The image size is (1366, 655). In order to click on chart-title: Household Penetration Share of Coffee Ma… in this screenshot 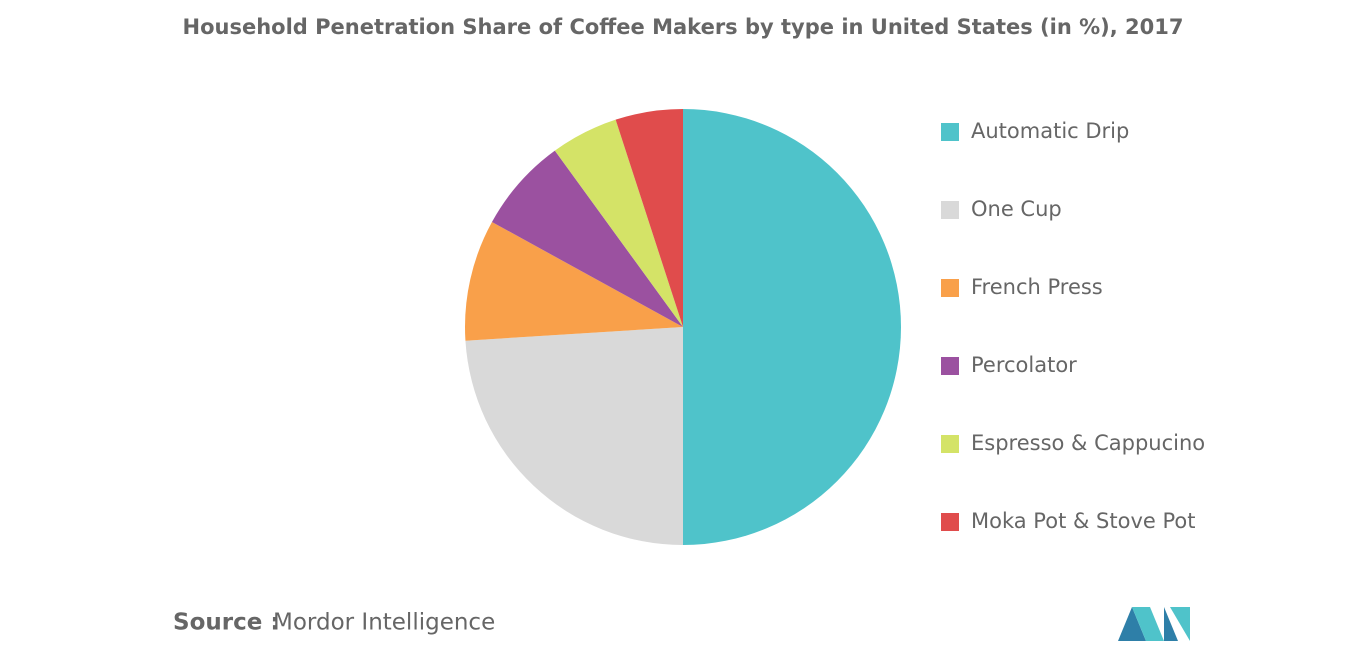, I will do `click(683, 27)`.